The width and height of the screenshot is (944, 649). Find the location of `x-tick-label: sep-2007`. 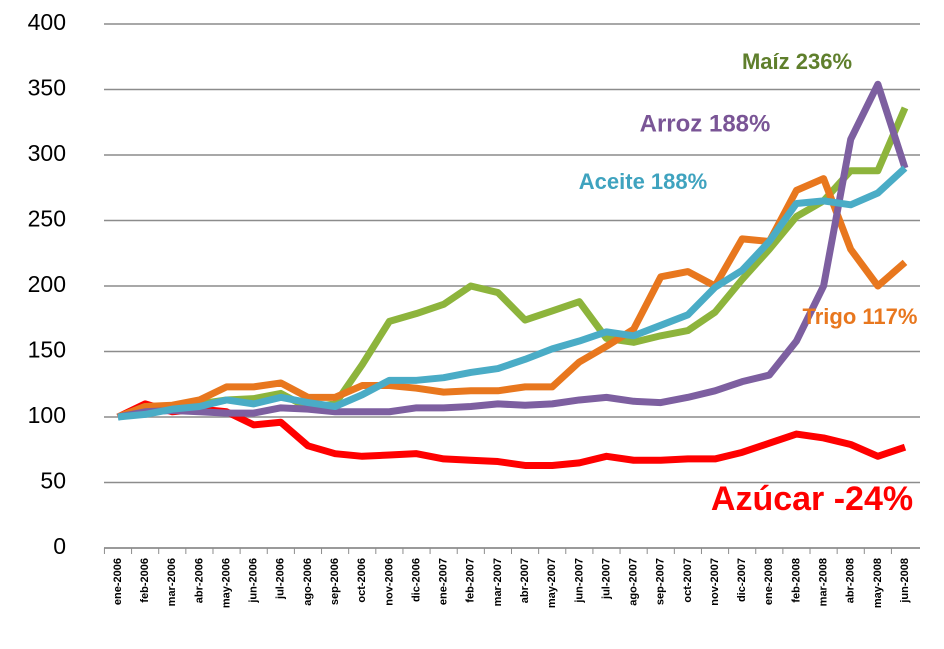

x-tick-label: sep-2007 is located at coordinates (661, 581).